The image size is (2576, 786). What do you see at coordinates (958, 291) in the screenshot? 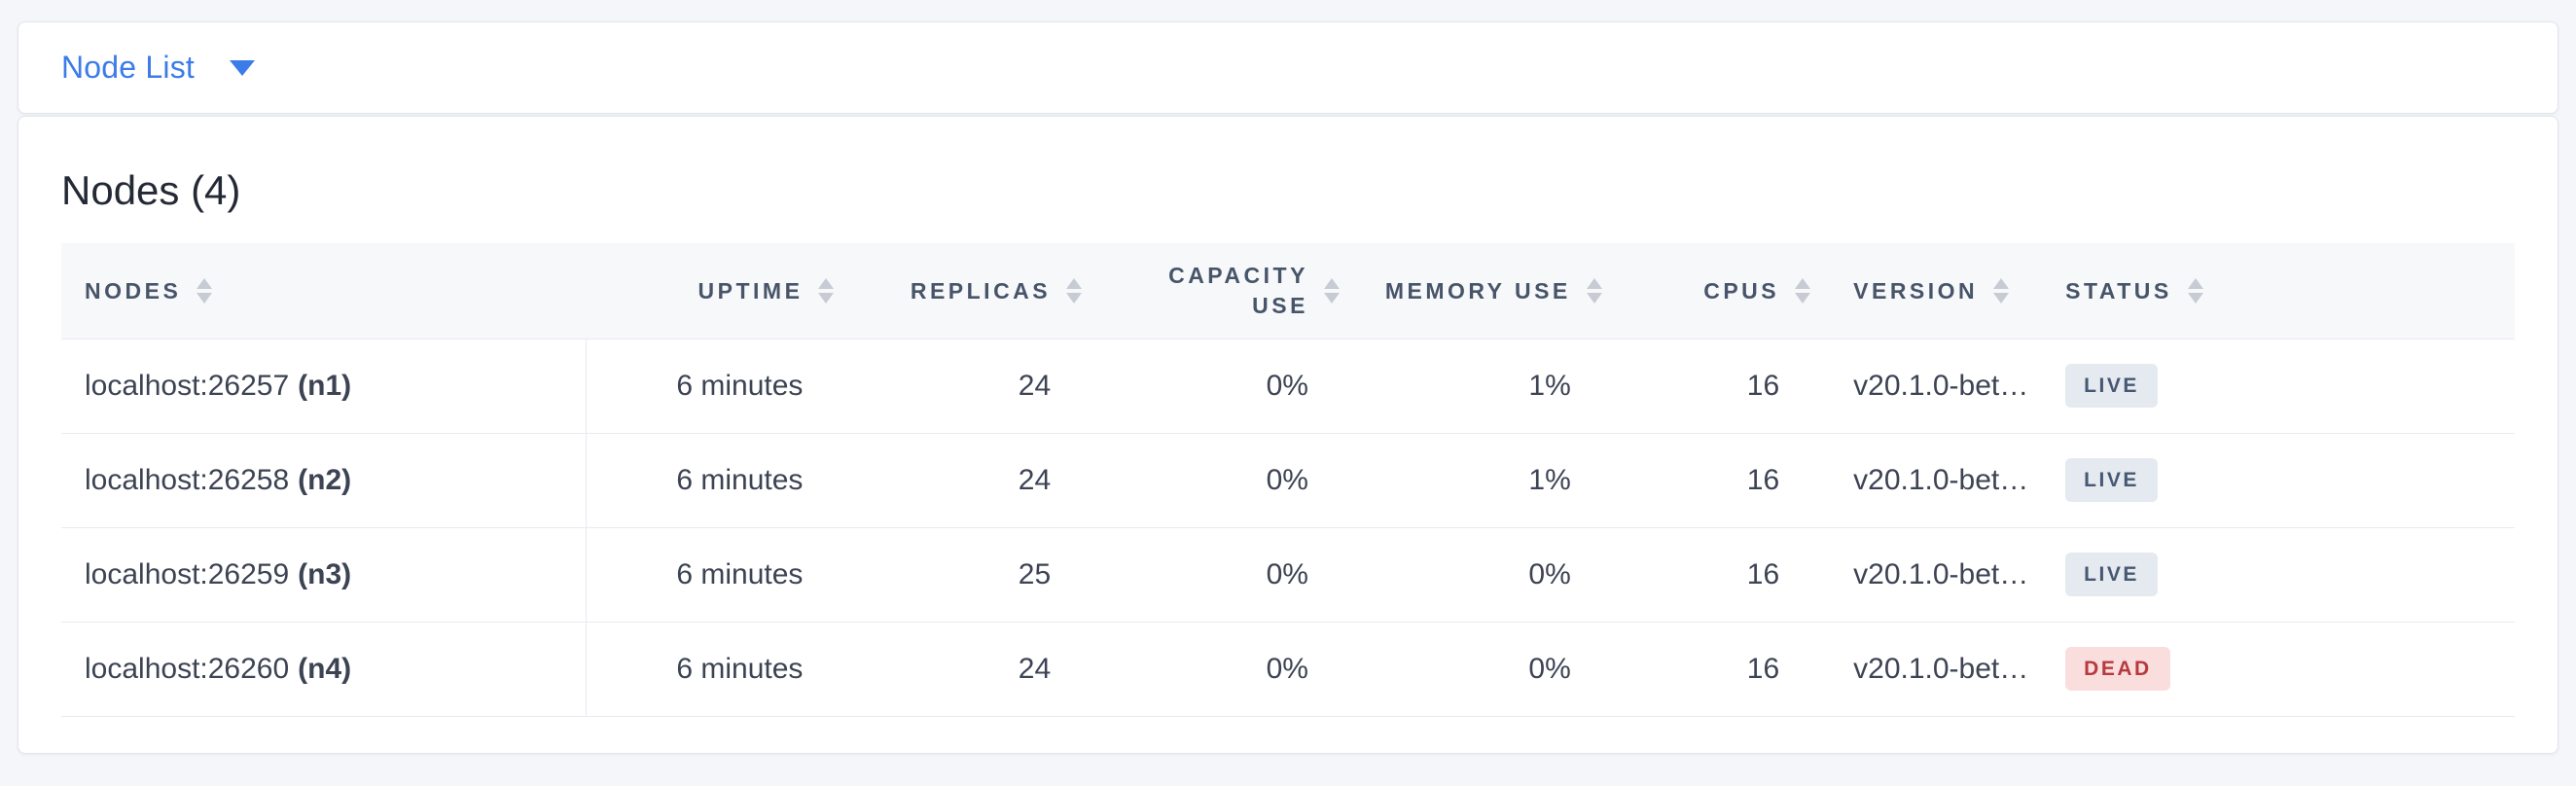
I see `column-header-replicas: REPLICAS` at bounding box center [958, 291].